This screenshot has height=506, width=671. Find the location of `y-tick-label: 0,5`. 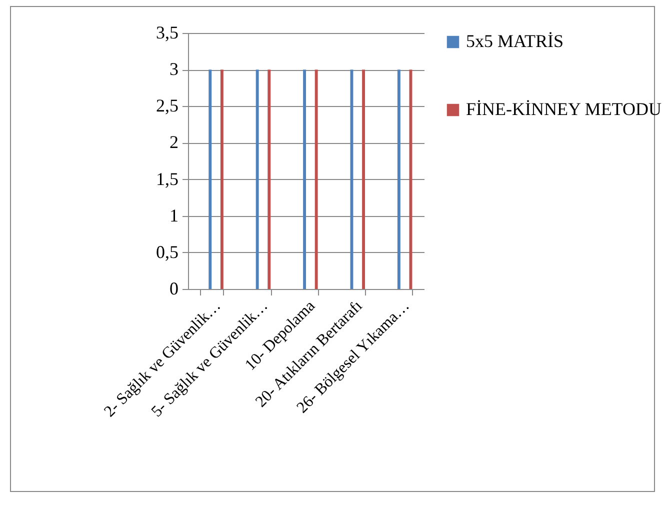

y-tick-label: 0,5 is located at coordinates (167, 252).